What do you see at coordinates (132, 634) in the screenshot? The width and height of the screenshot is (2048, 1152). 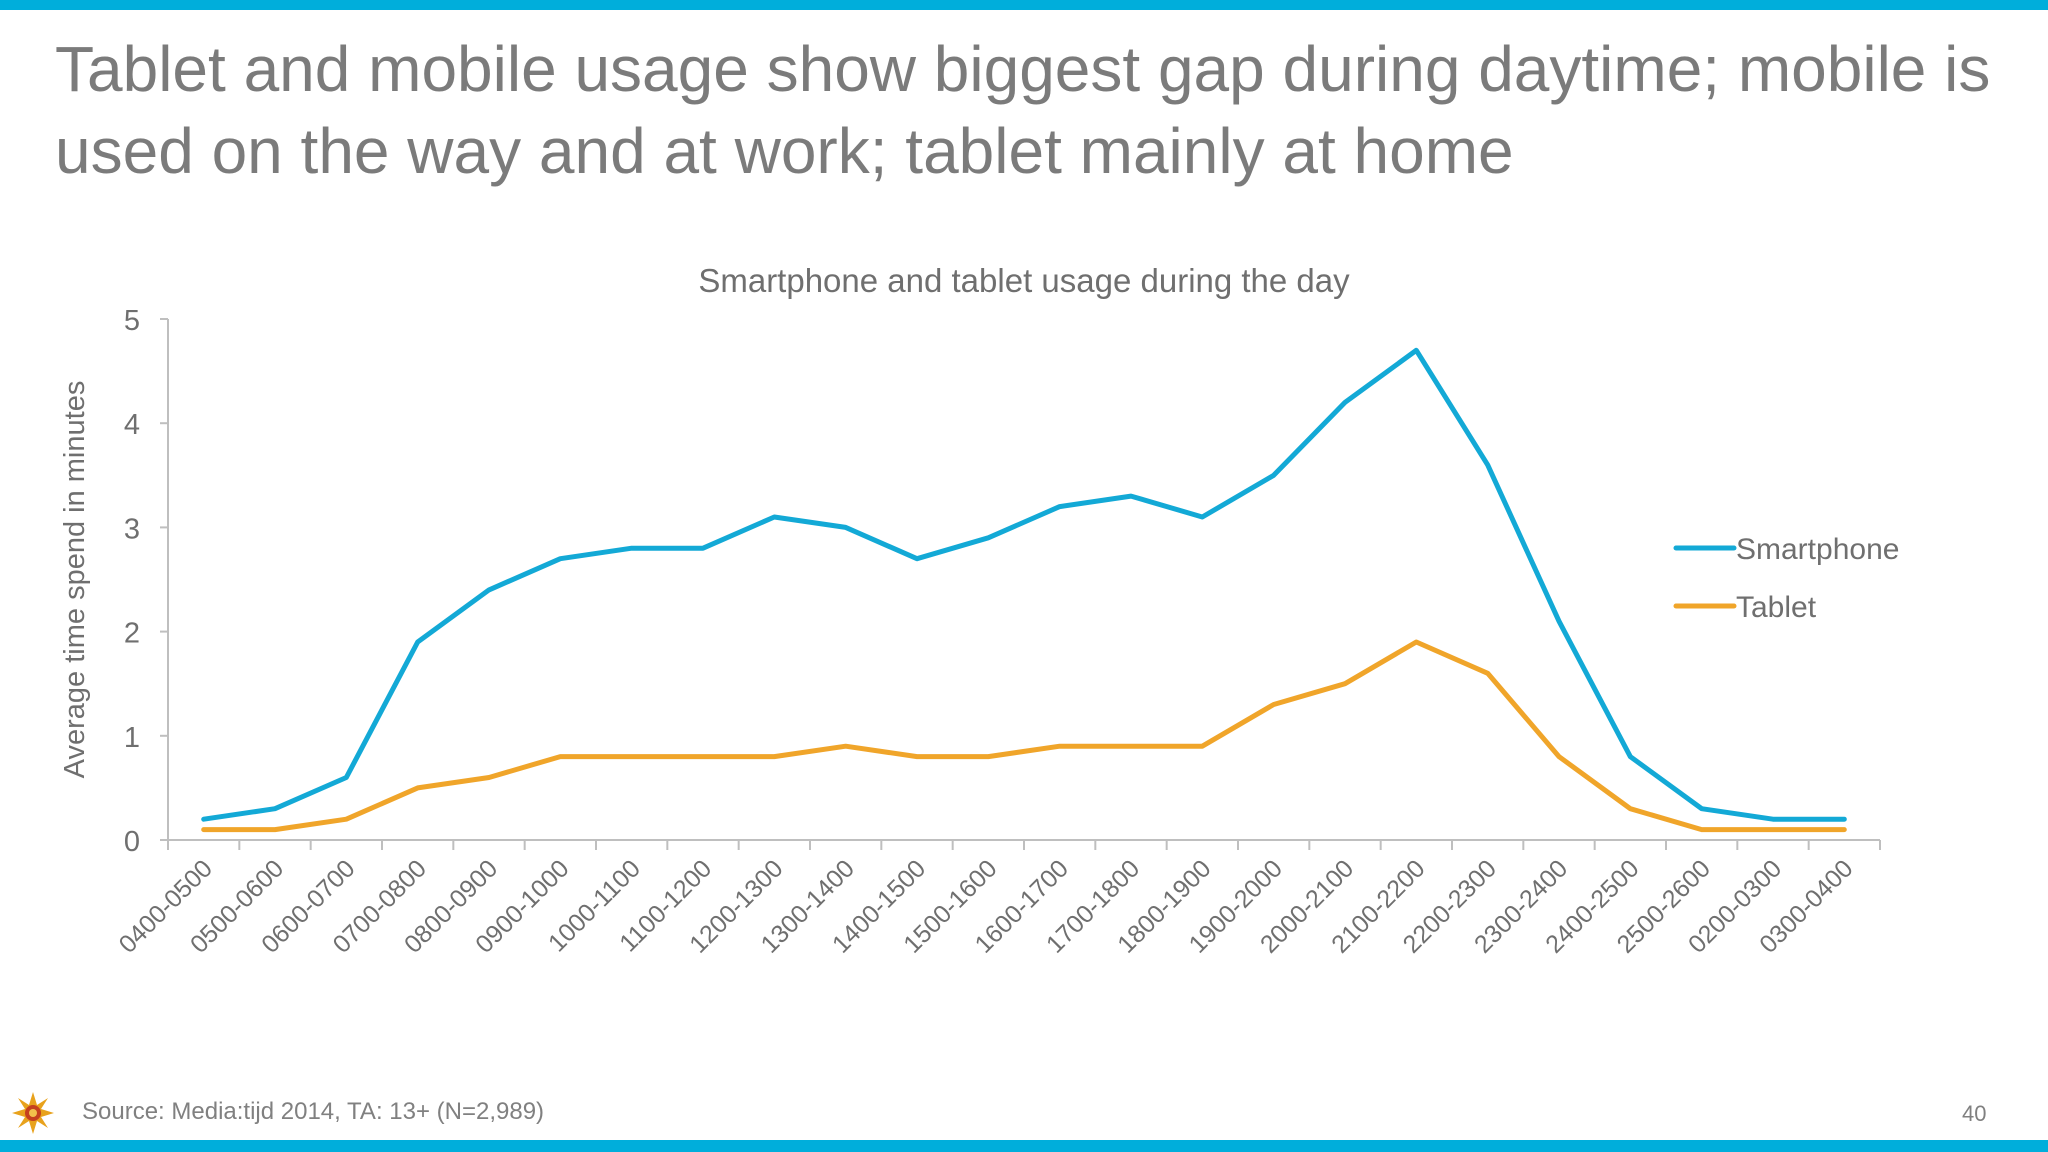 I see `y-tick-label: 2` at bounding box center [132, 634].